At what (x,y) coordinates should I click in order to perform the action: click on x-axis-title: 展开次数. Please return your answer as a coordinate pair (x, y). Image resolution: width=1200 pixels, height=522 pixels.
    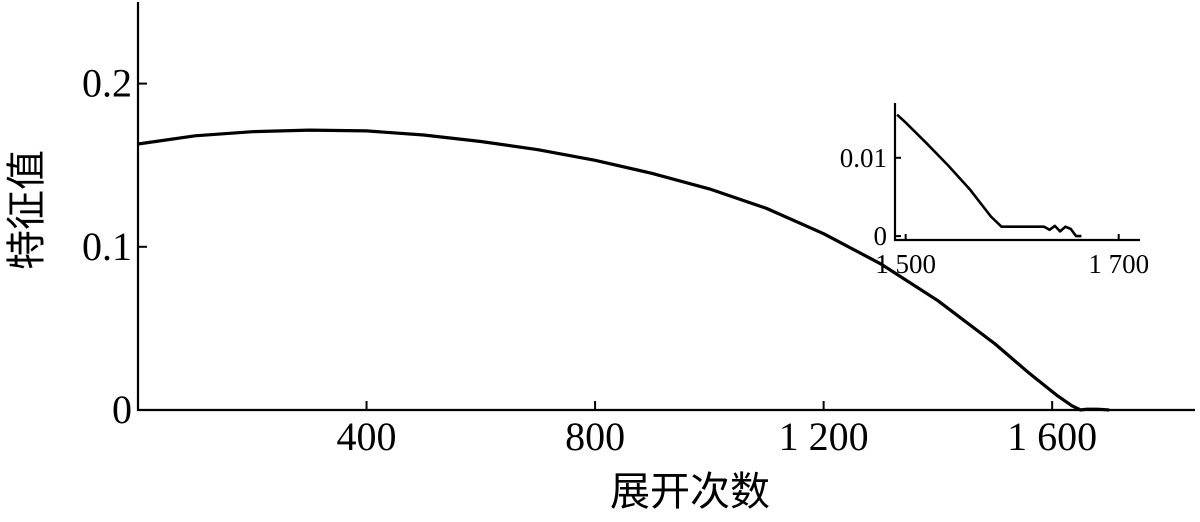
    Looking at the image, I should click on (690, 491).